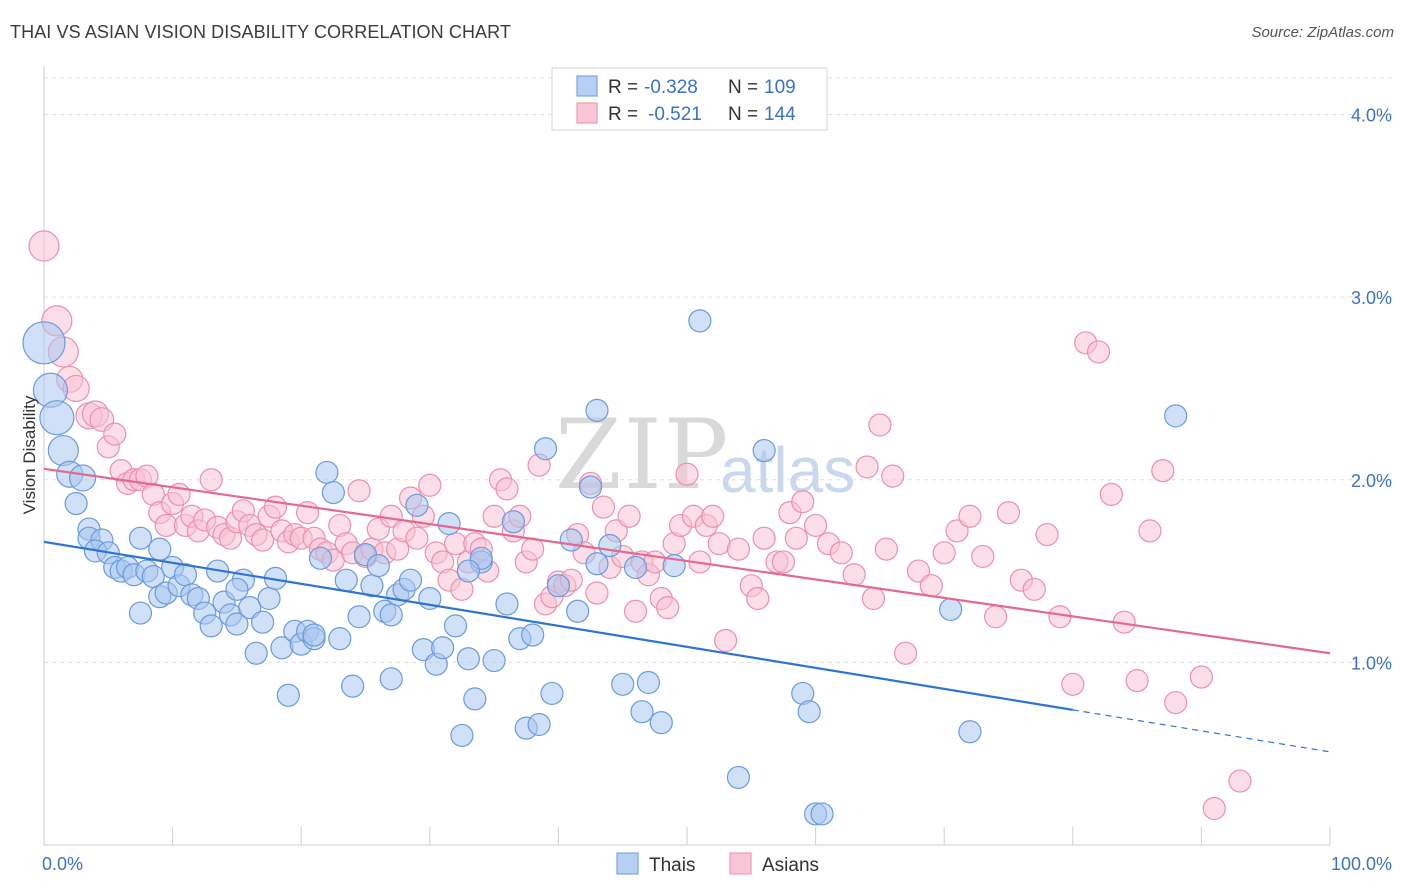 This screenshot has height=892, width=1406. Describe the element at coordinates (1371, 116) in the screenshot. I see `y-tick-label: 4.0%` at that location.